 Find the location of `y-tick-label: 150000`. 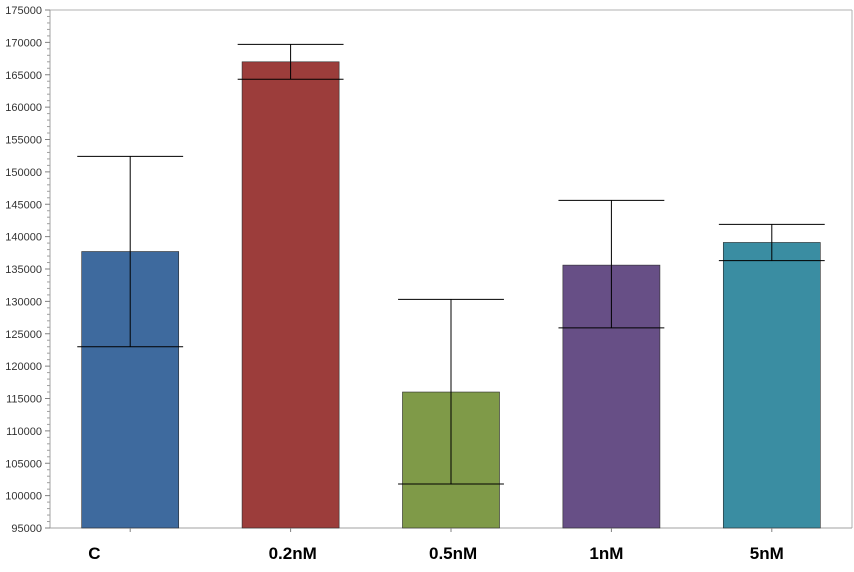

y-tick-label: 150000 is located at coordinates (23, 173).